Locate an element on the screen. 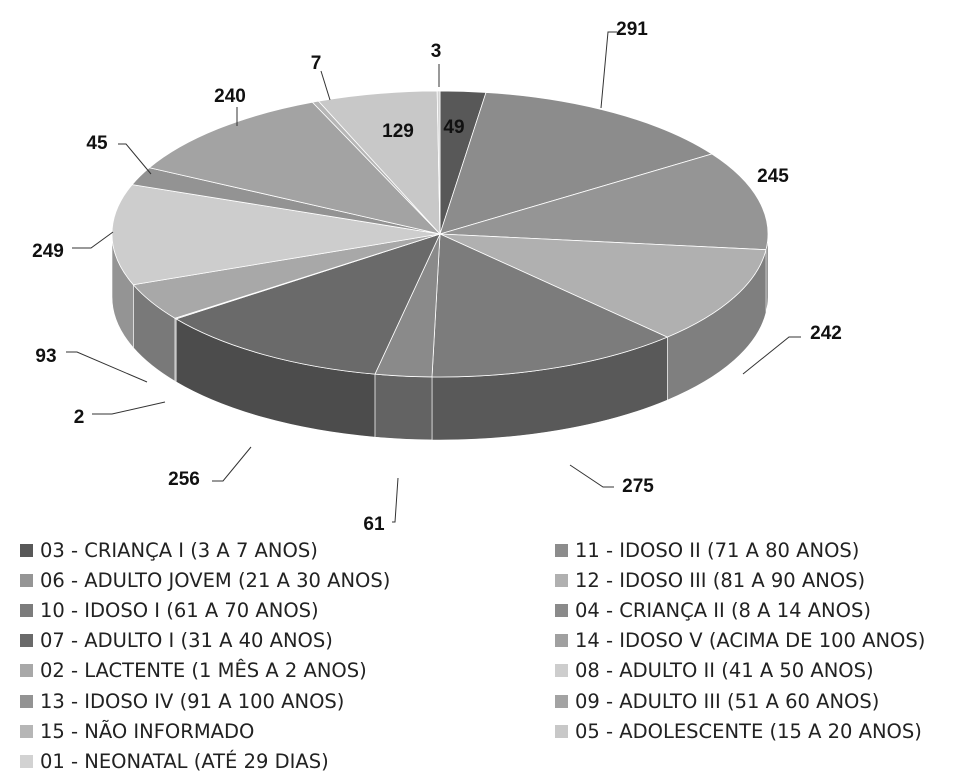 The image size is (962, 778). legend-item: 14 - IDOSO V (ACIMA DE 100 ANOS) is located at coordinates (740, 641).